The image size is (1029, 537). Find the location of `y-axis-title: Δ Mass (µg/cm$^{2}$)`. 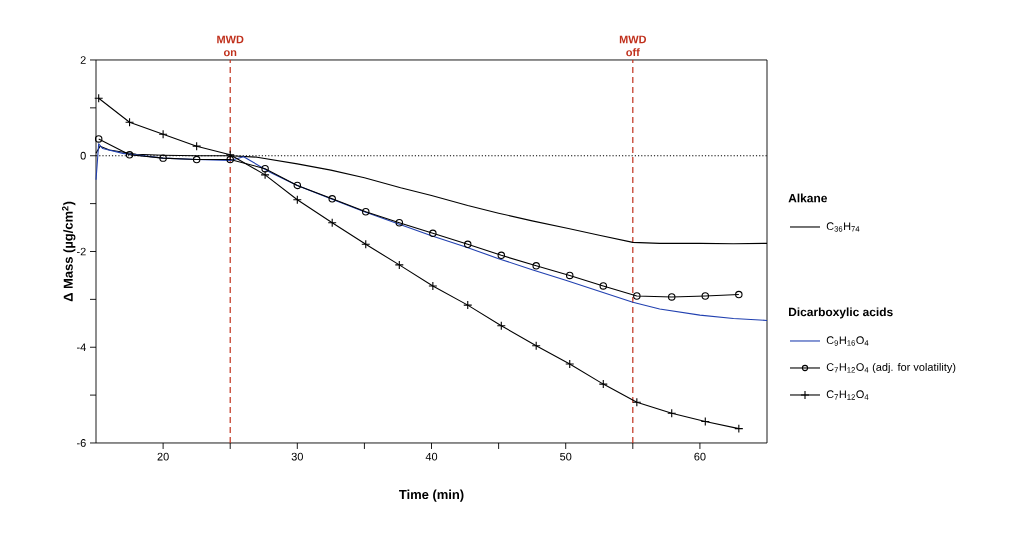

y-axis-title: Δ Mass (µg/cm$^{2}$) is located at coordinates (69, 251).